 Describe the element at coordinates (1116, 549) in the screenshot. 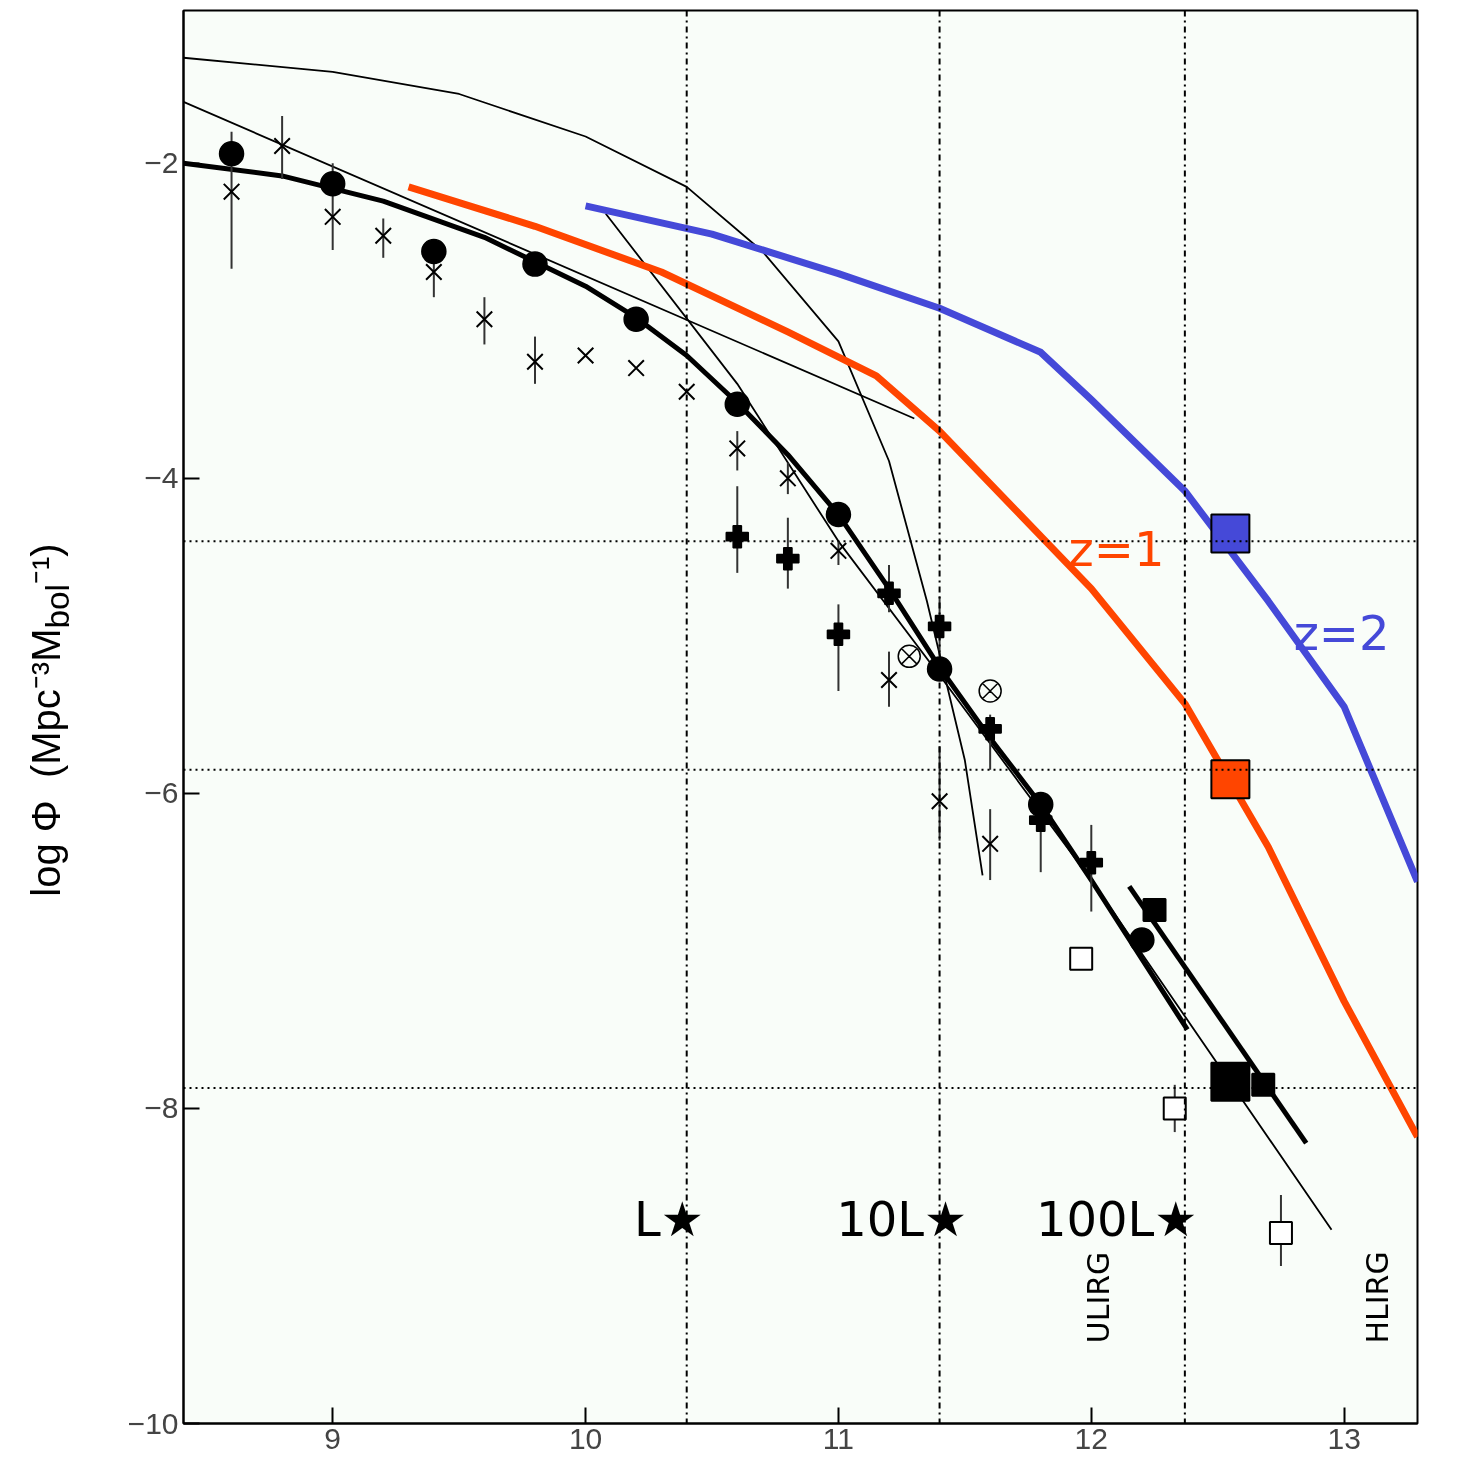

I see `annotation: z=1` at that location.